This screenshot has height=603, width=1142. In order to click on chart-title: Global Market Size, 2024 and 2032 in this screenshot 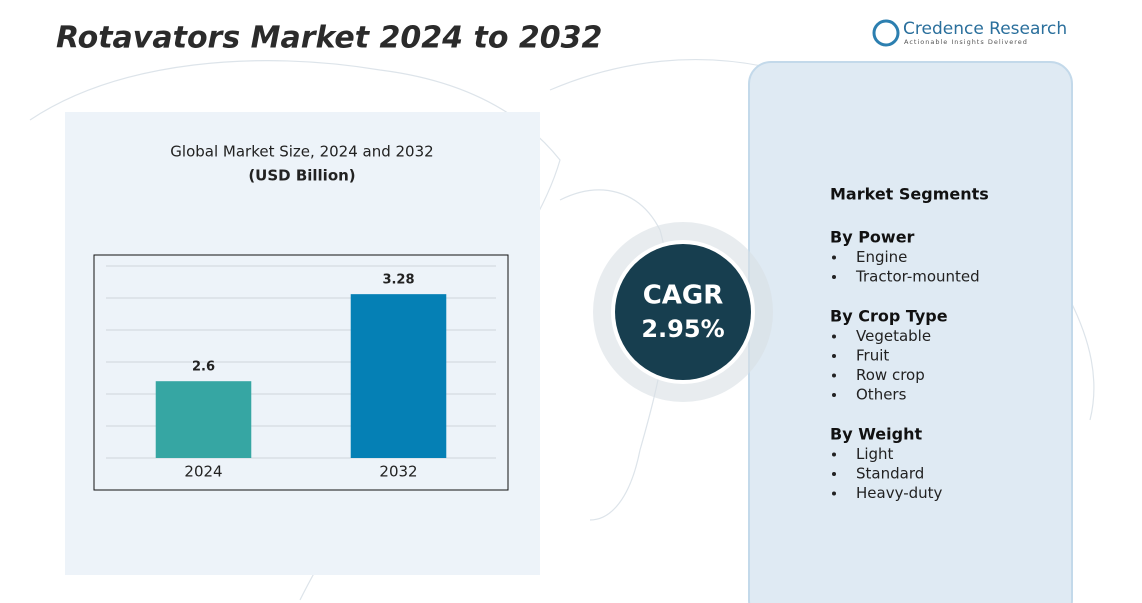, I will do `click(301, 152)`.